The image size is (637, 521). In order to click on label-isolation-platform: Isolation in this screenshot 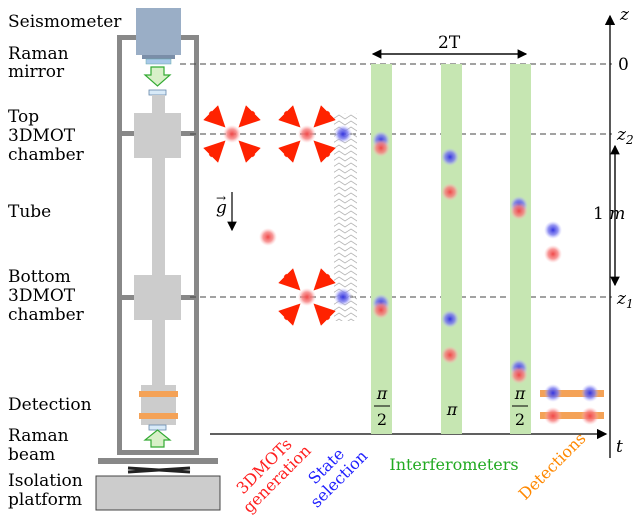, I will do `click(45, 481)`.